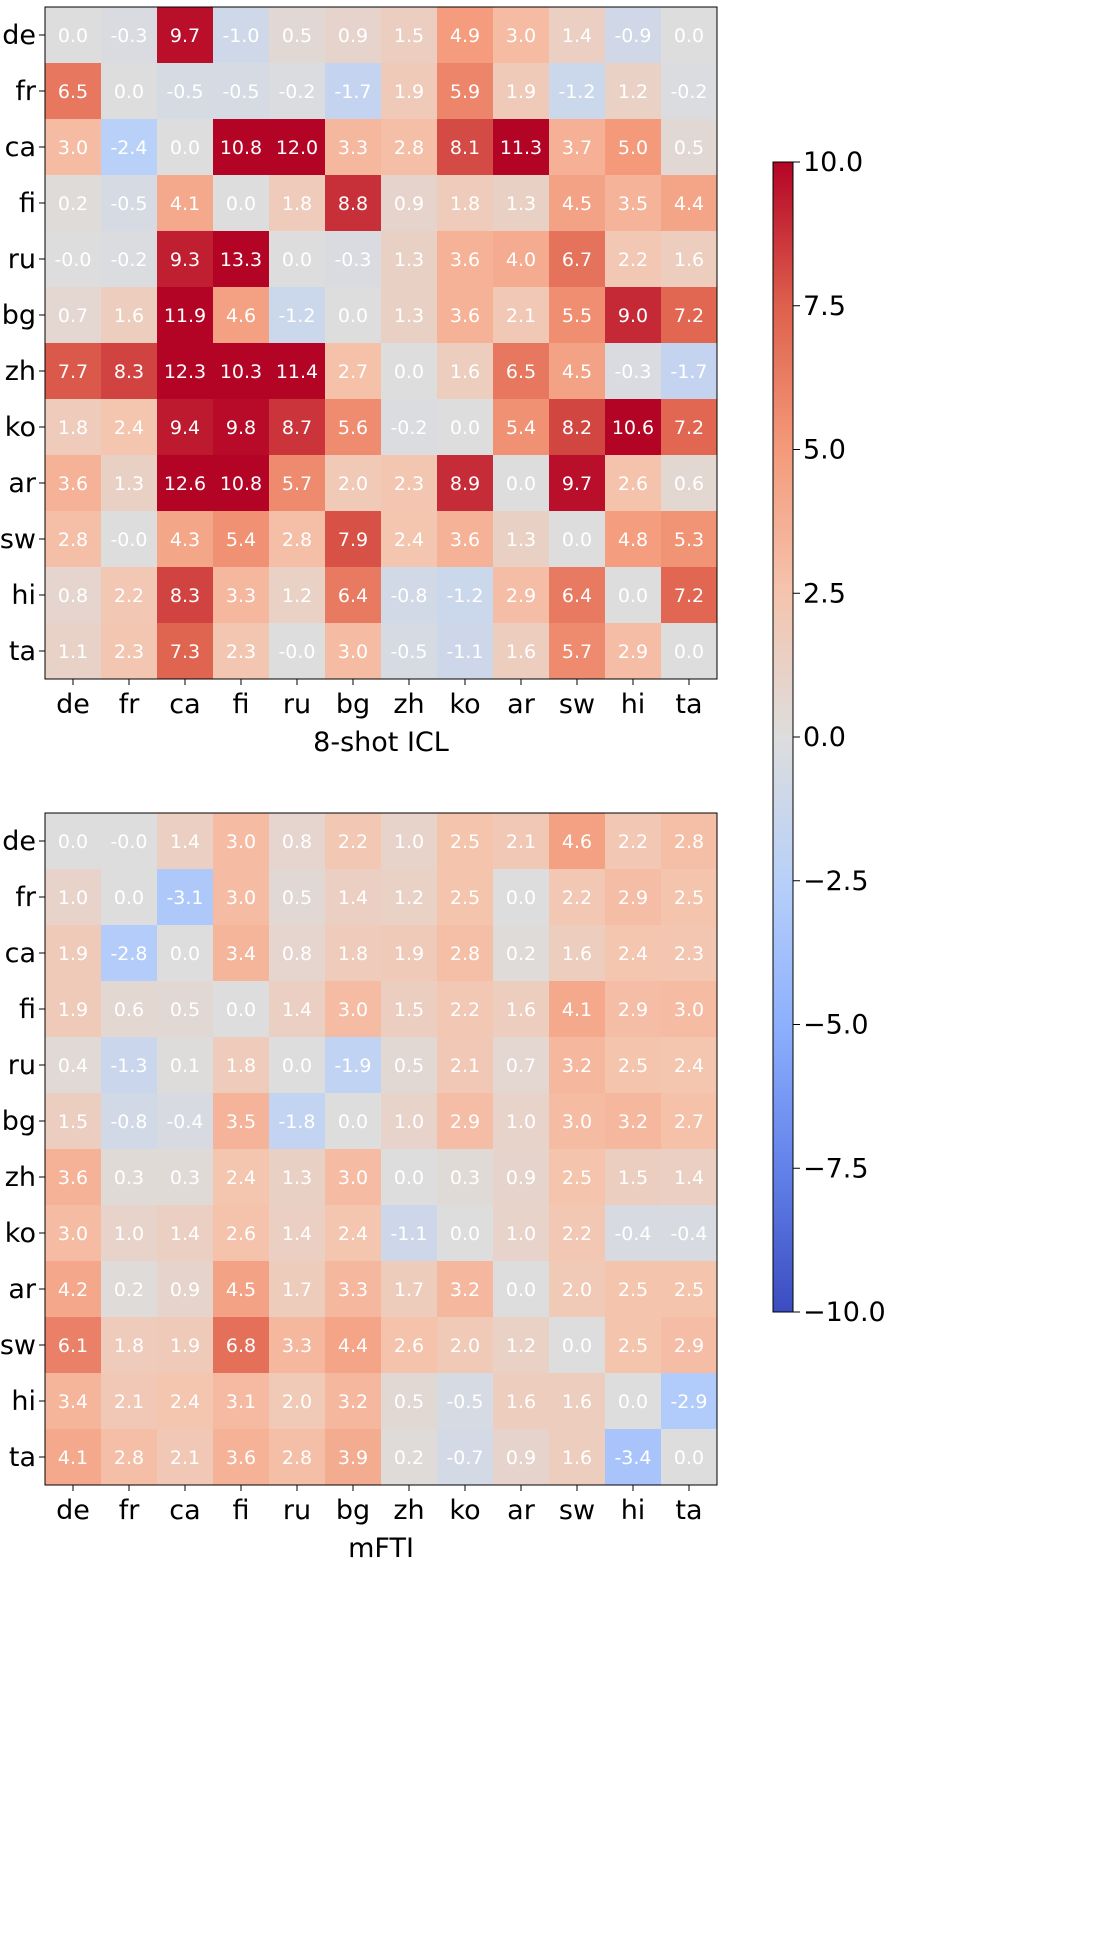 The image size is (1094, 1960). What do you see at coordinates (184, 898) in the screenshot?
I see `cell-value-label: -3.1` at bounding box center [184, 898].